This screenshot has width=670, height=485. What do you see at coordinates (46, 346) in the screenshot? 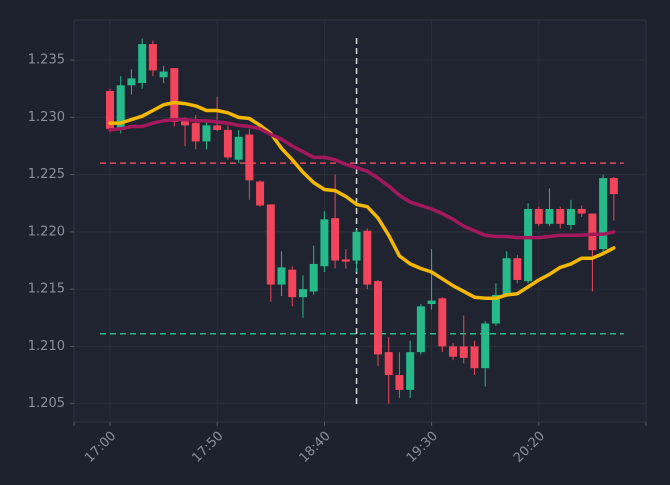
I see `y-tick-label: 1.210` at bounding box center [46, 346].